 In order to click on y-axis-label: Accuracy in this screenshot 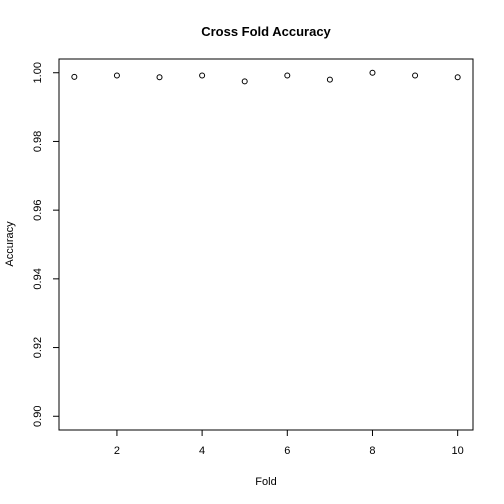, I will do `click(10, 244)`.